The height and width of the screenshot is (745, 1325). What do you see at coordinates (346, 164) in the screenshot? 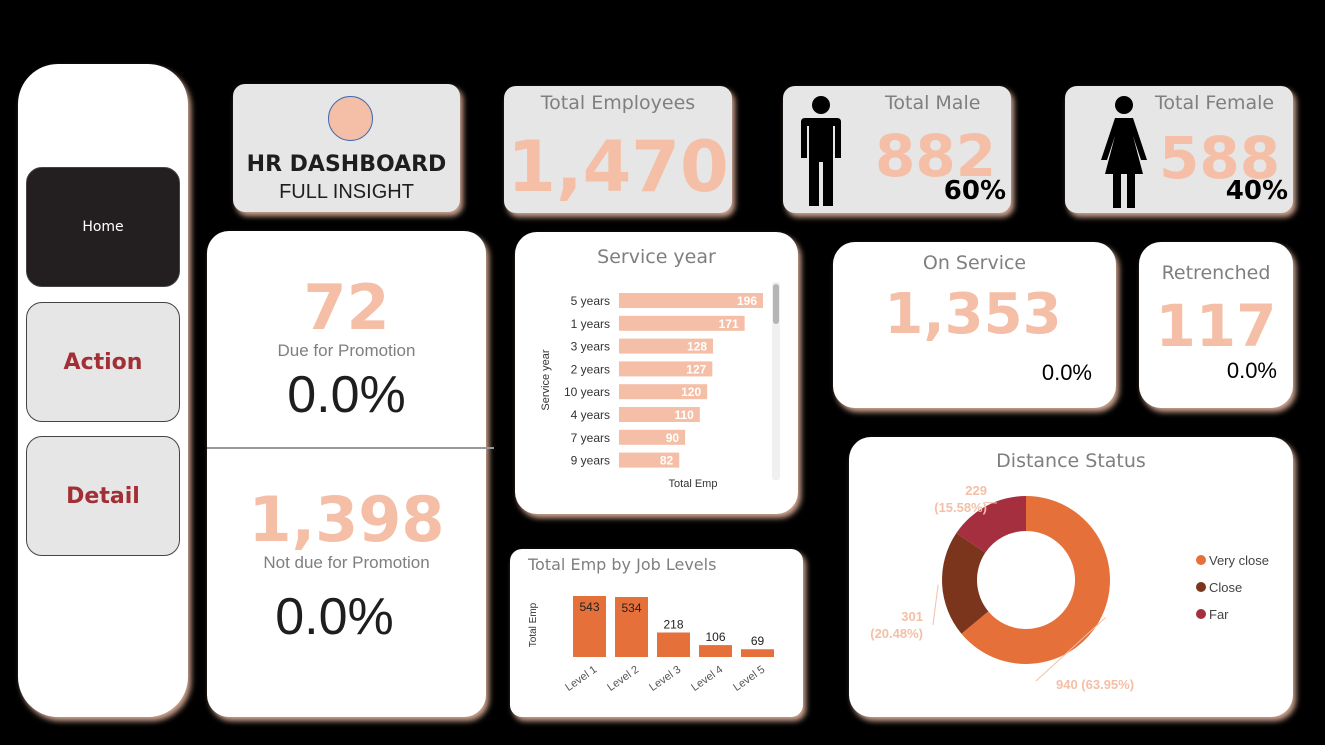
I see `dashboard-title: HR DASHBOARD` at bounding box center [346, 164].